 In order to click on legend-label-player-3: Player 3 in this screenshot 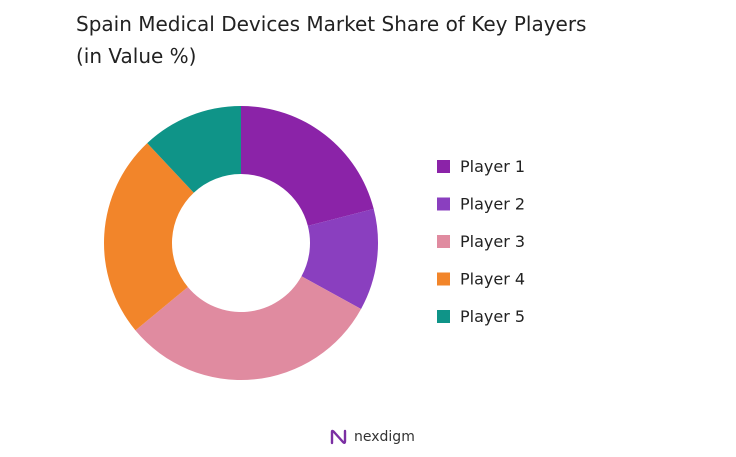, I will do `click(492, 241)`.